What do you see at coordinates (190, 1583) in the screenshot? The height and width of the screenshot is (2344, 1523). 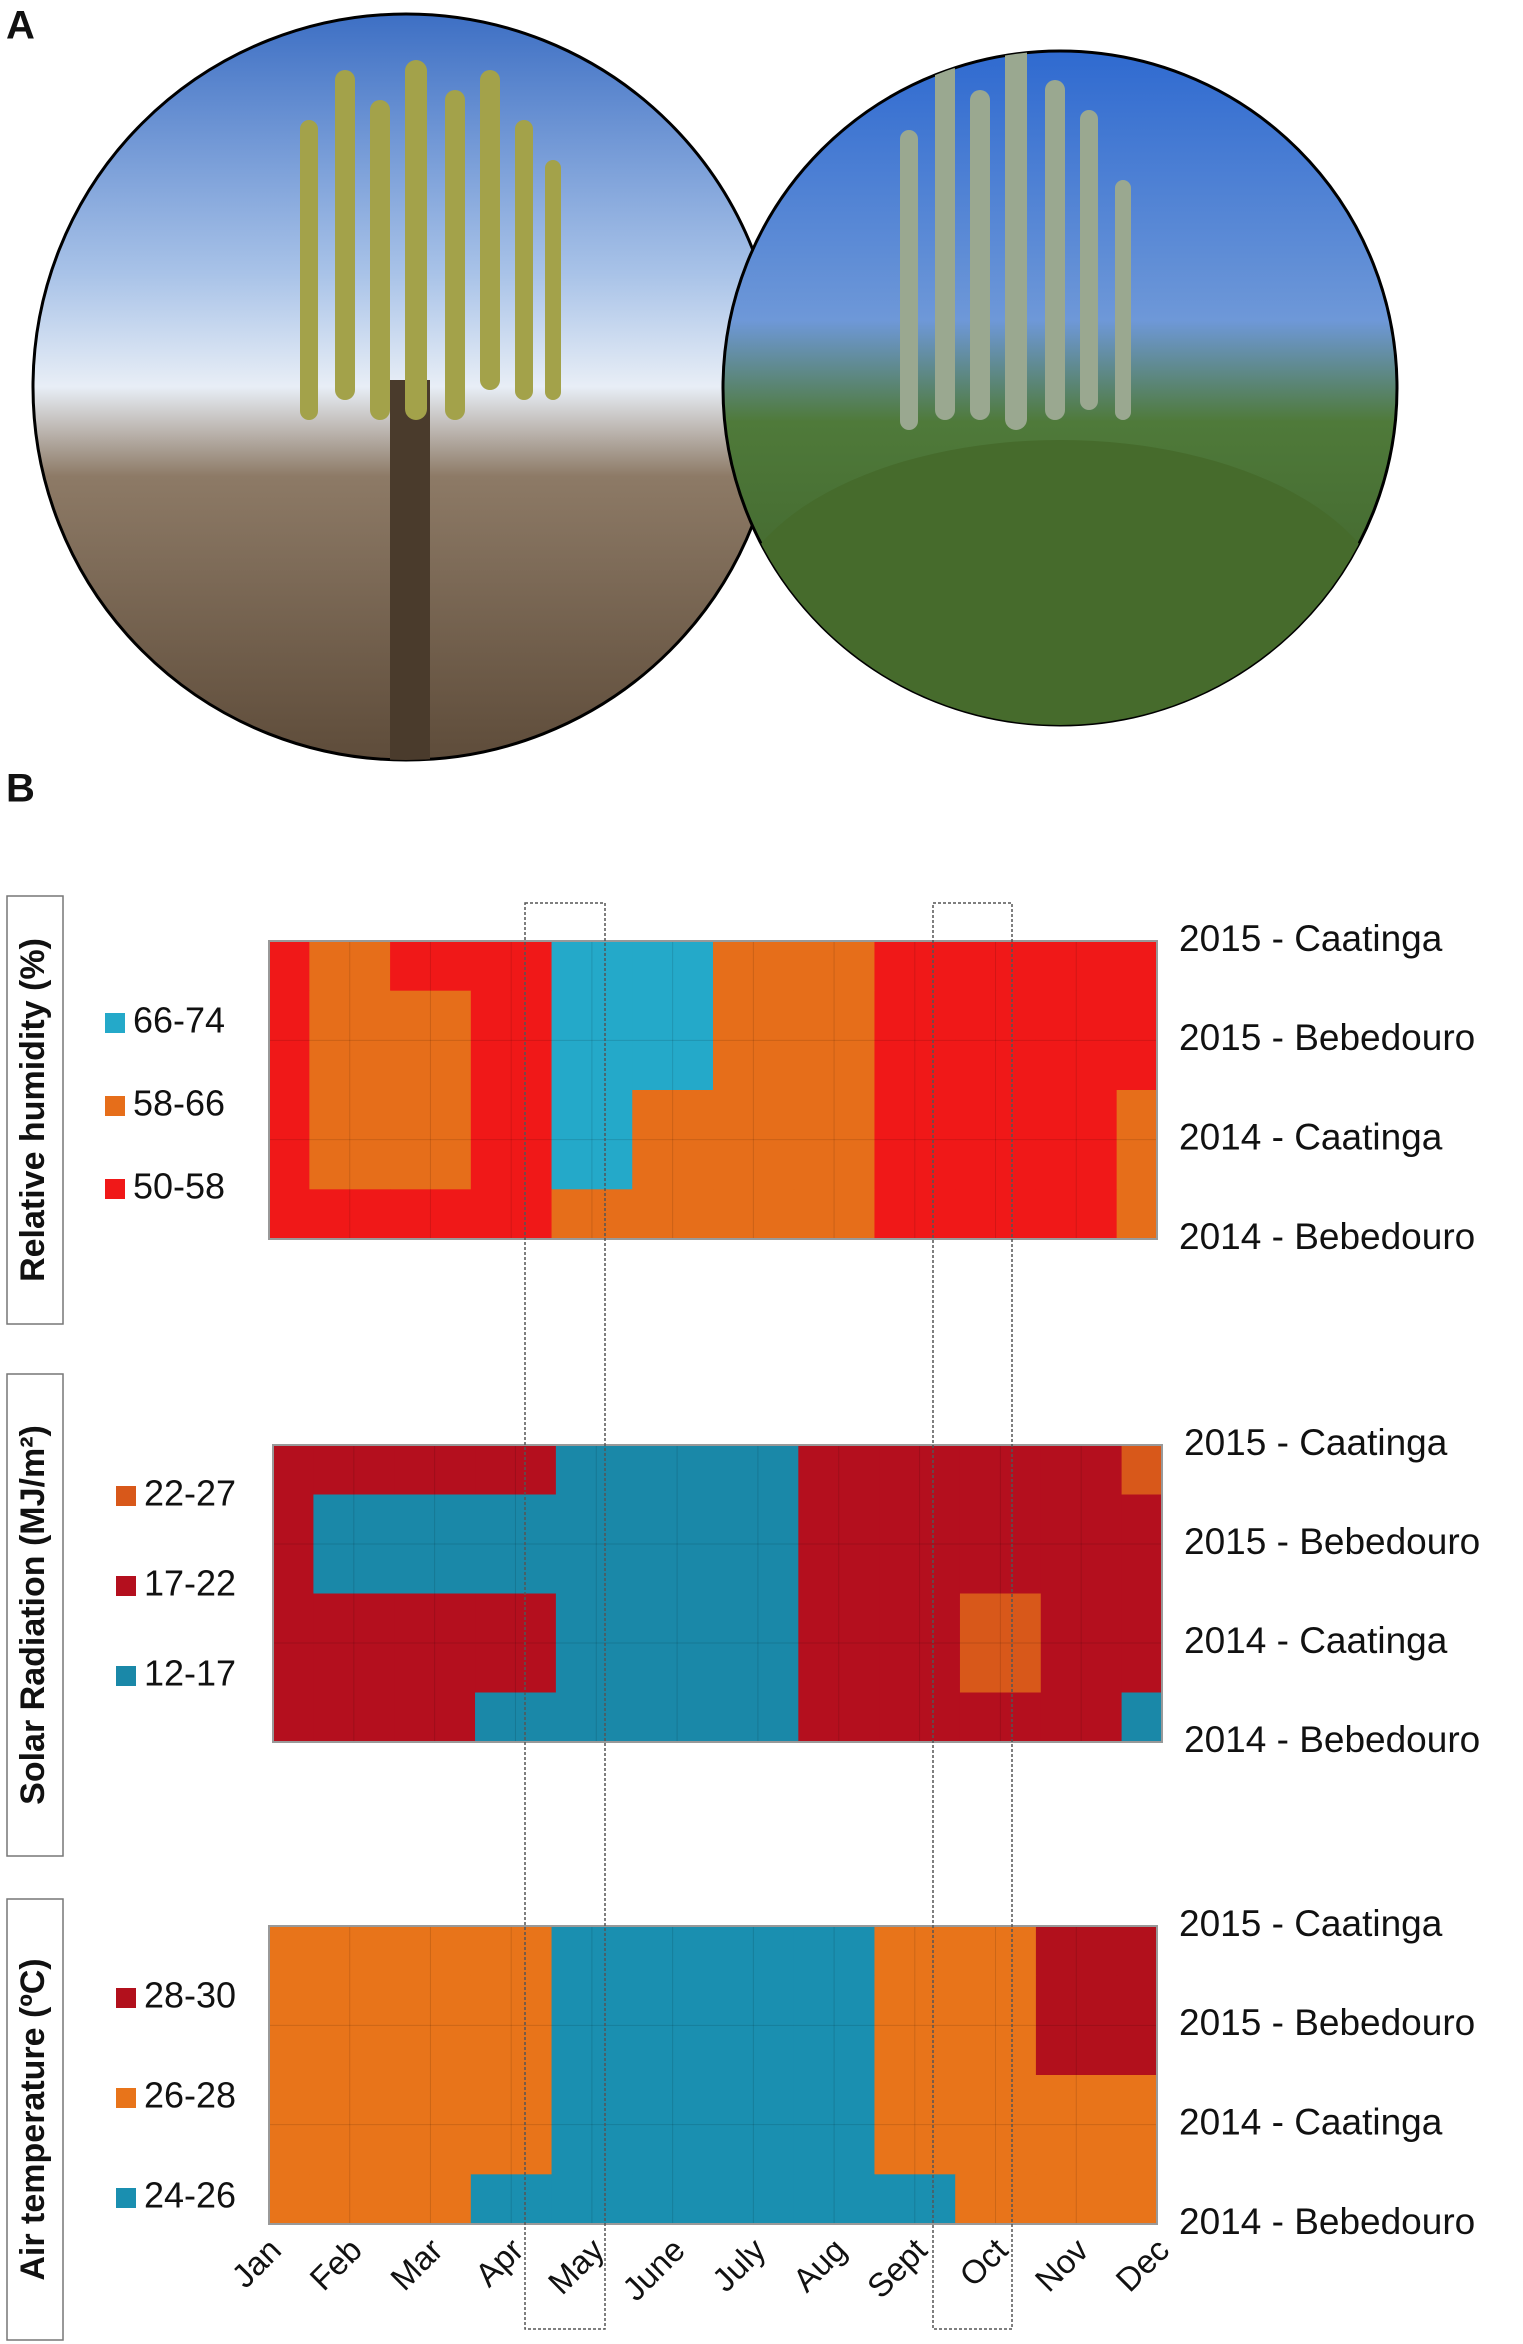 I see `legend-label: 17-22` at bounding box center [190, 1583].